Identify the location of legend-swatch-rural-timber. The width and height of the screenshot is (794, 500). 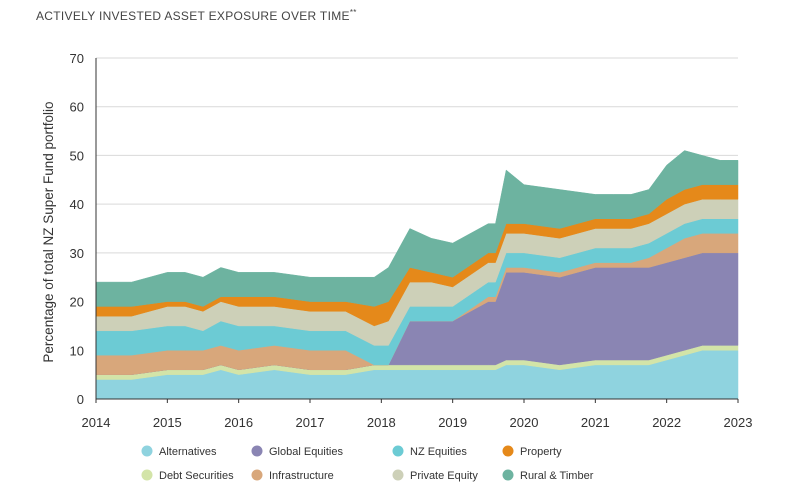
(508, 475).